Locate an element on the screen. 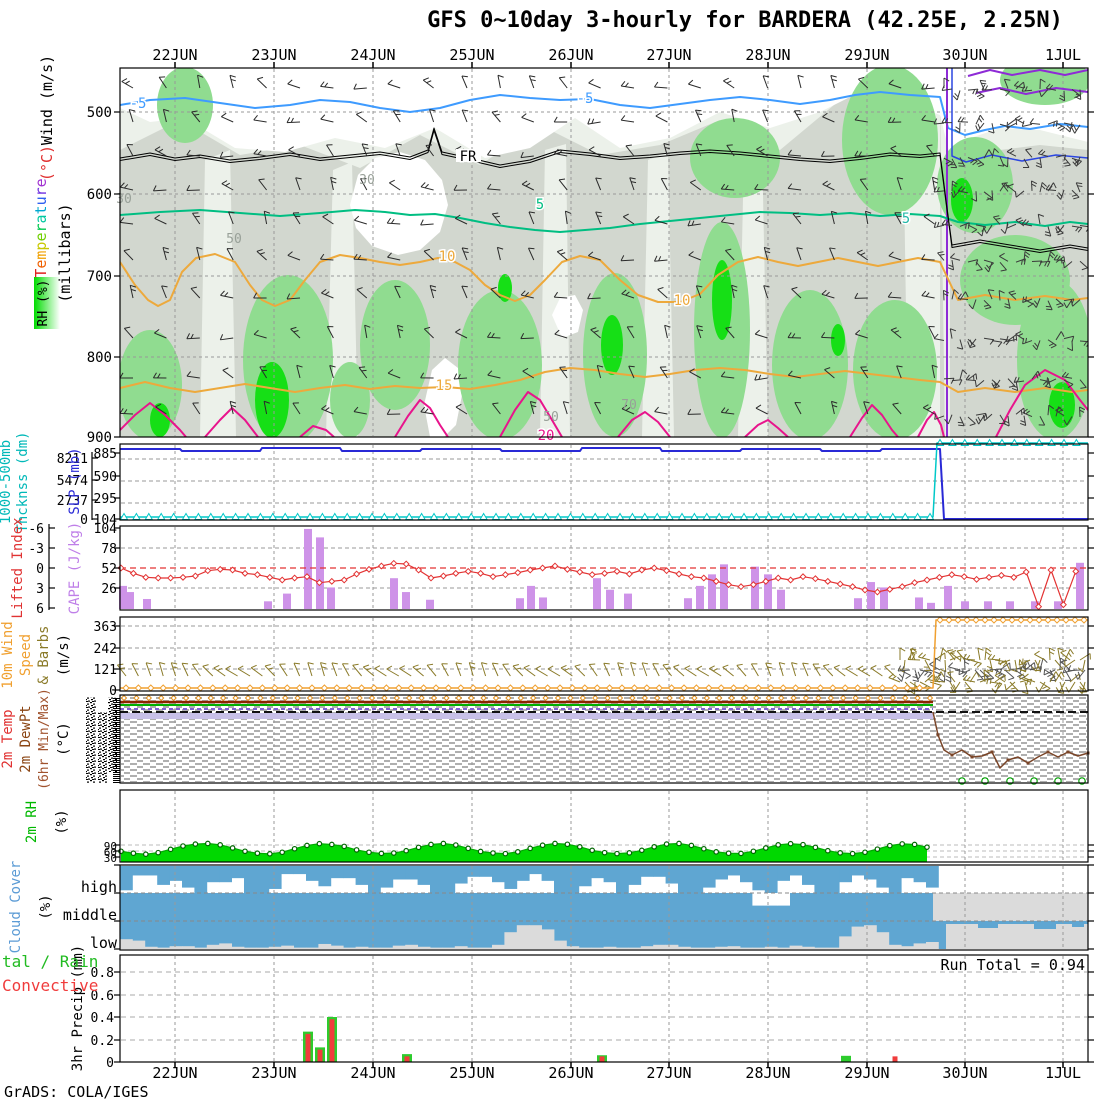 Image resolution: width=1100 pixels, height=1100 pixels. panel-2m-temp is located at coordinates (588, 739).